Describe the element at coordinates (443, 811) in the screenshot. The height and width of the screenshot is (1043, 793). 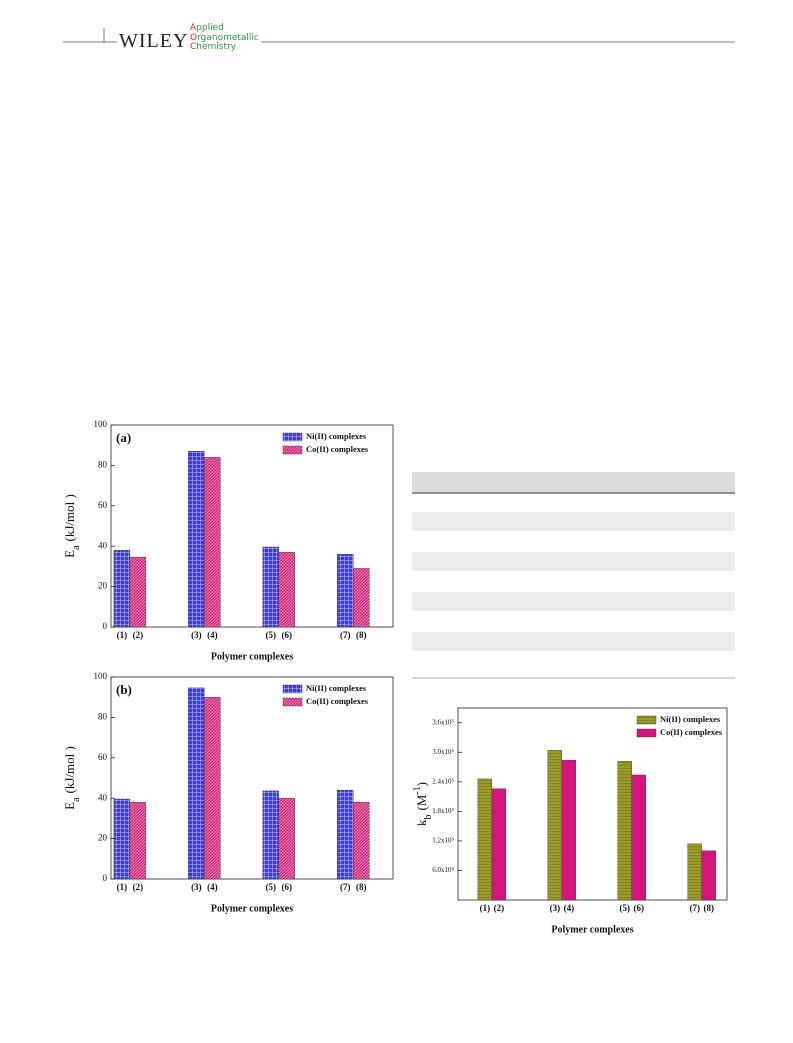
I see `y-tick-label: 1.8x10⁵` at that location.